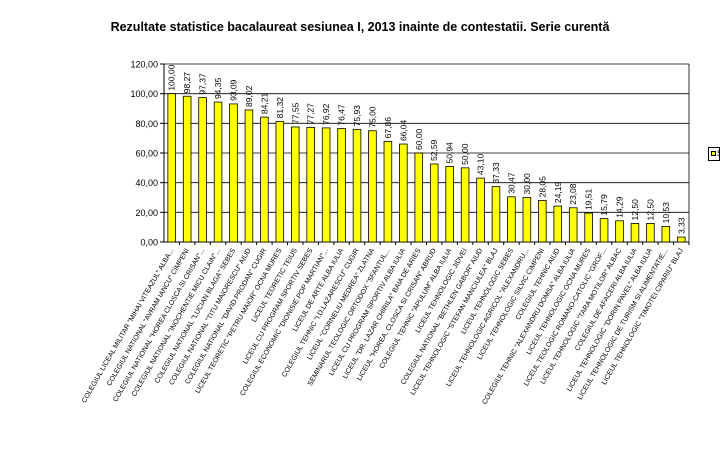 The height and width of the screenshot is (462, 720). Describe the element at coordinates (718, 153) in the screenshot. I see `legend-label: S` at that location.